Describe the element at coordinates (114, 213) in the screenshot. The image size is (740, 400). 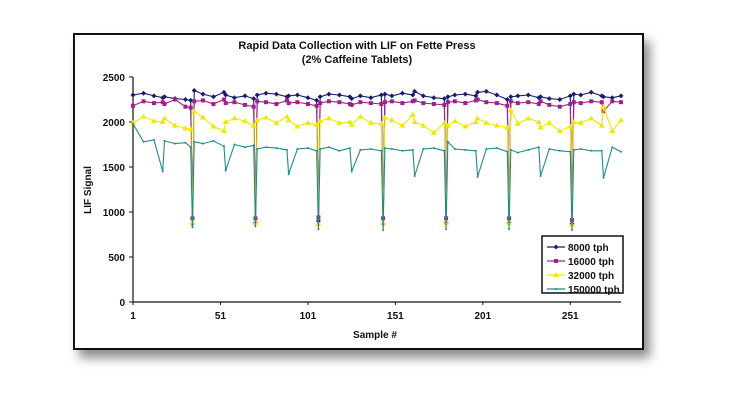
I see `y-tick-label: 1000` at that location.